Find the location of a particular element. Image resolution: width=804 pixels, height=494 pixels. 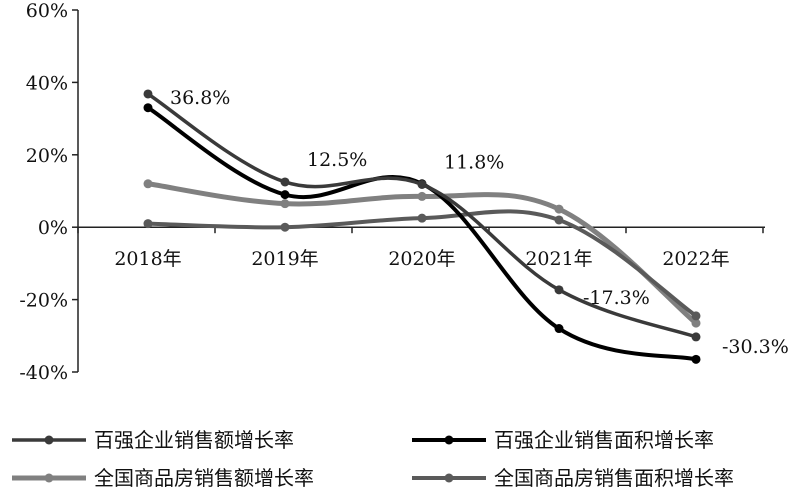

x-tick-label: 2021年 is located at coordinates (558, 259).